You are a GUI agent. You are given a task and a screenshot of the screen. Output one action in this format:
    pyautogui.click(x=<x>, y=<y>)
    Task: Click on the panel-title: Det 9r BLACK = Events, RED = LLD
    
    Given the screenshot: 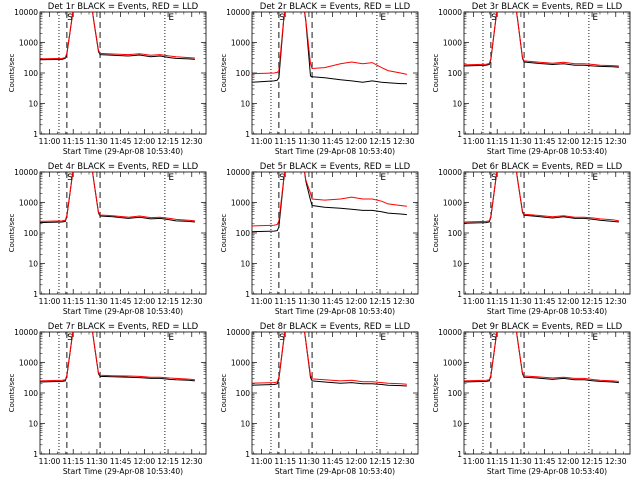 What is the action you would take?
    pyautogui.click(x=547, y=327)
    